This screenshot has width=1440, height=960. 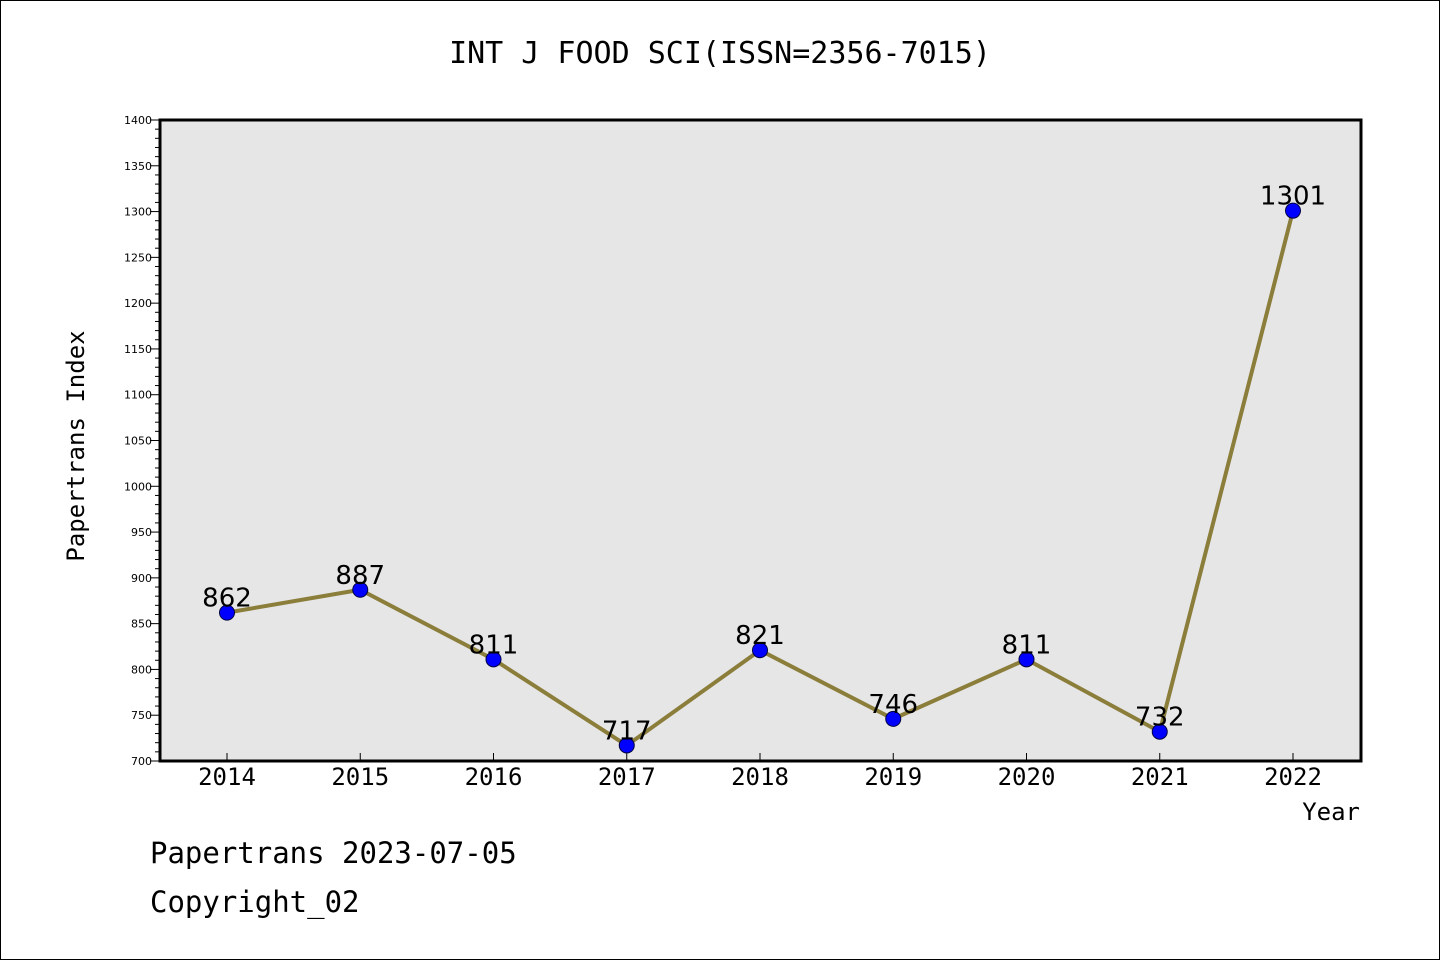 What do you see at coordinates (138, 120) in the screenshot?
I see `y-tick-label: 1400` at bounding box center [138, 120].